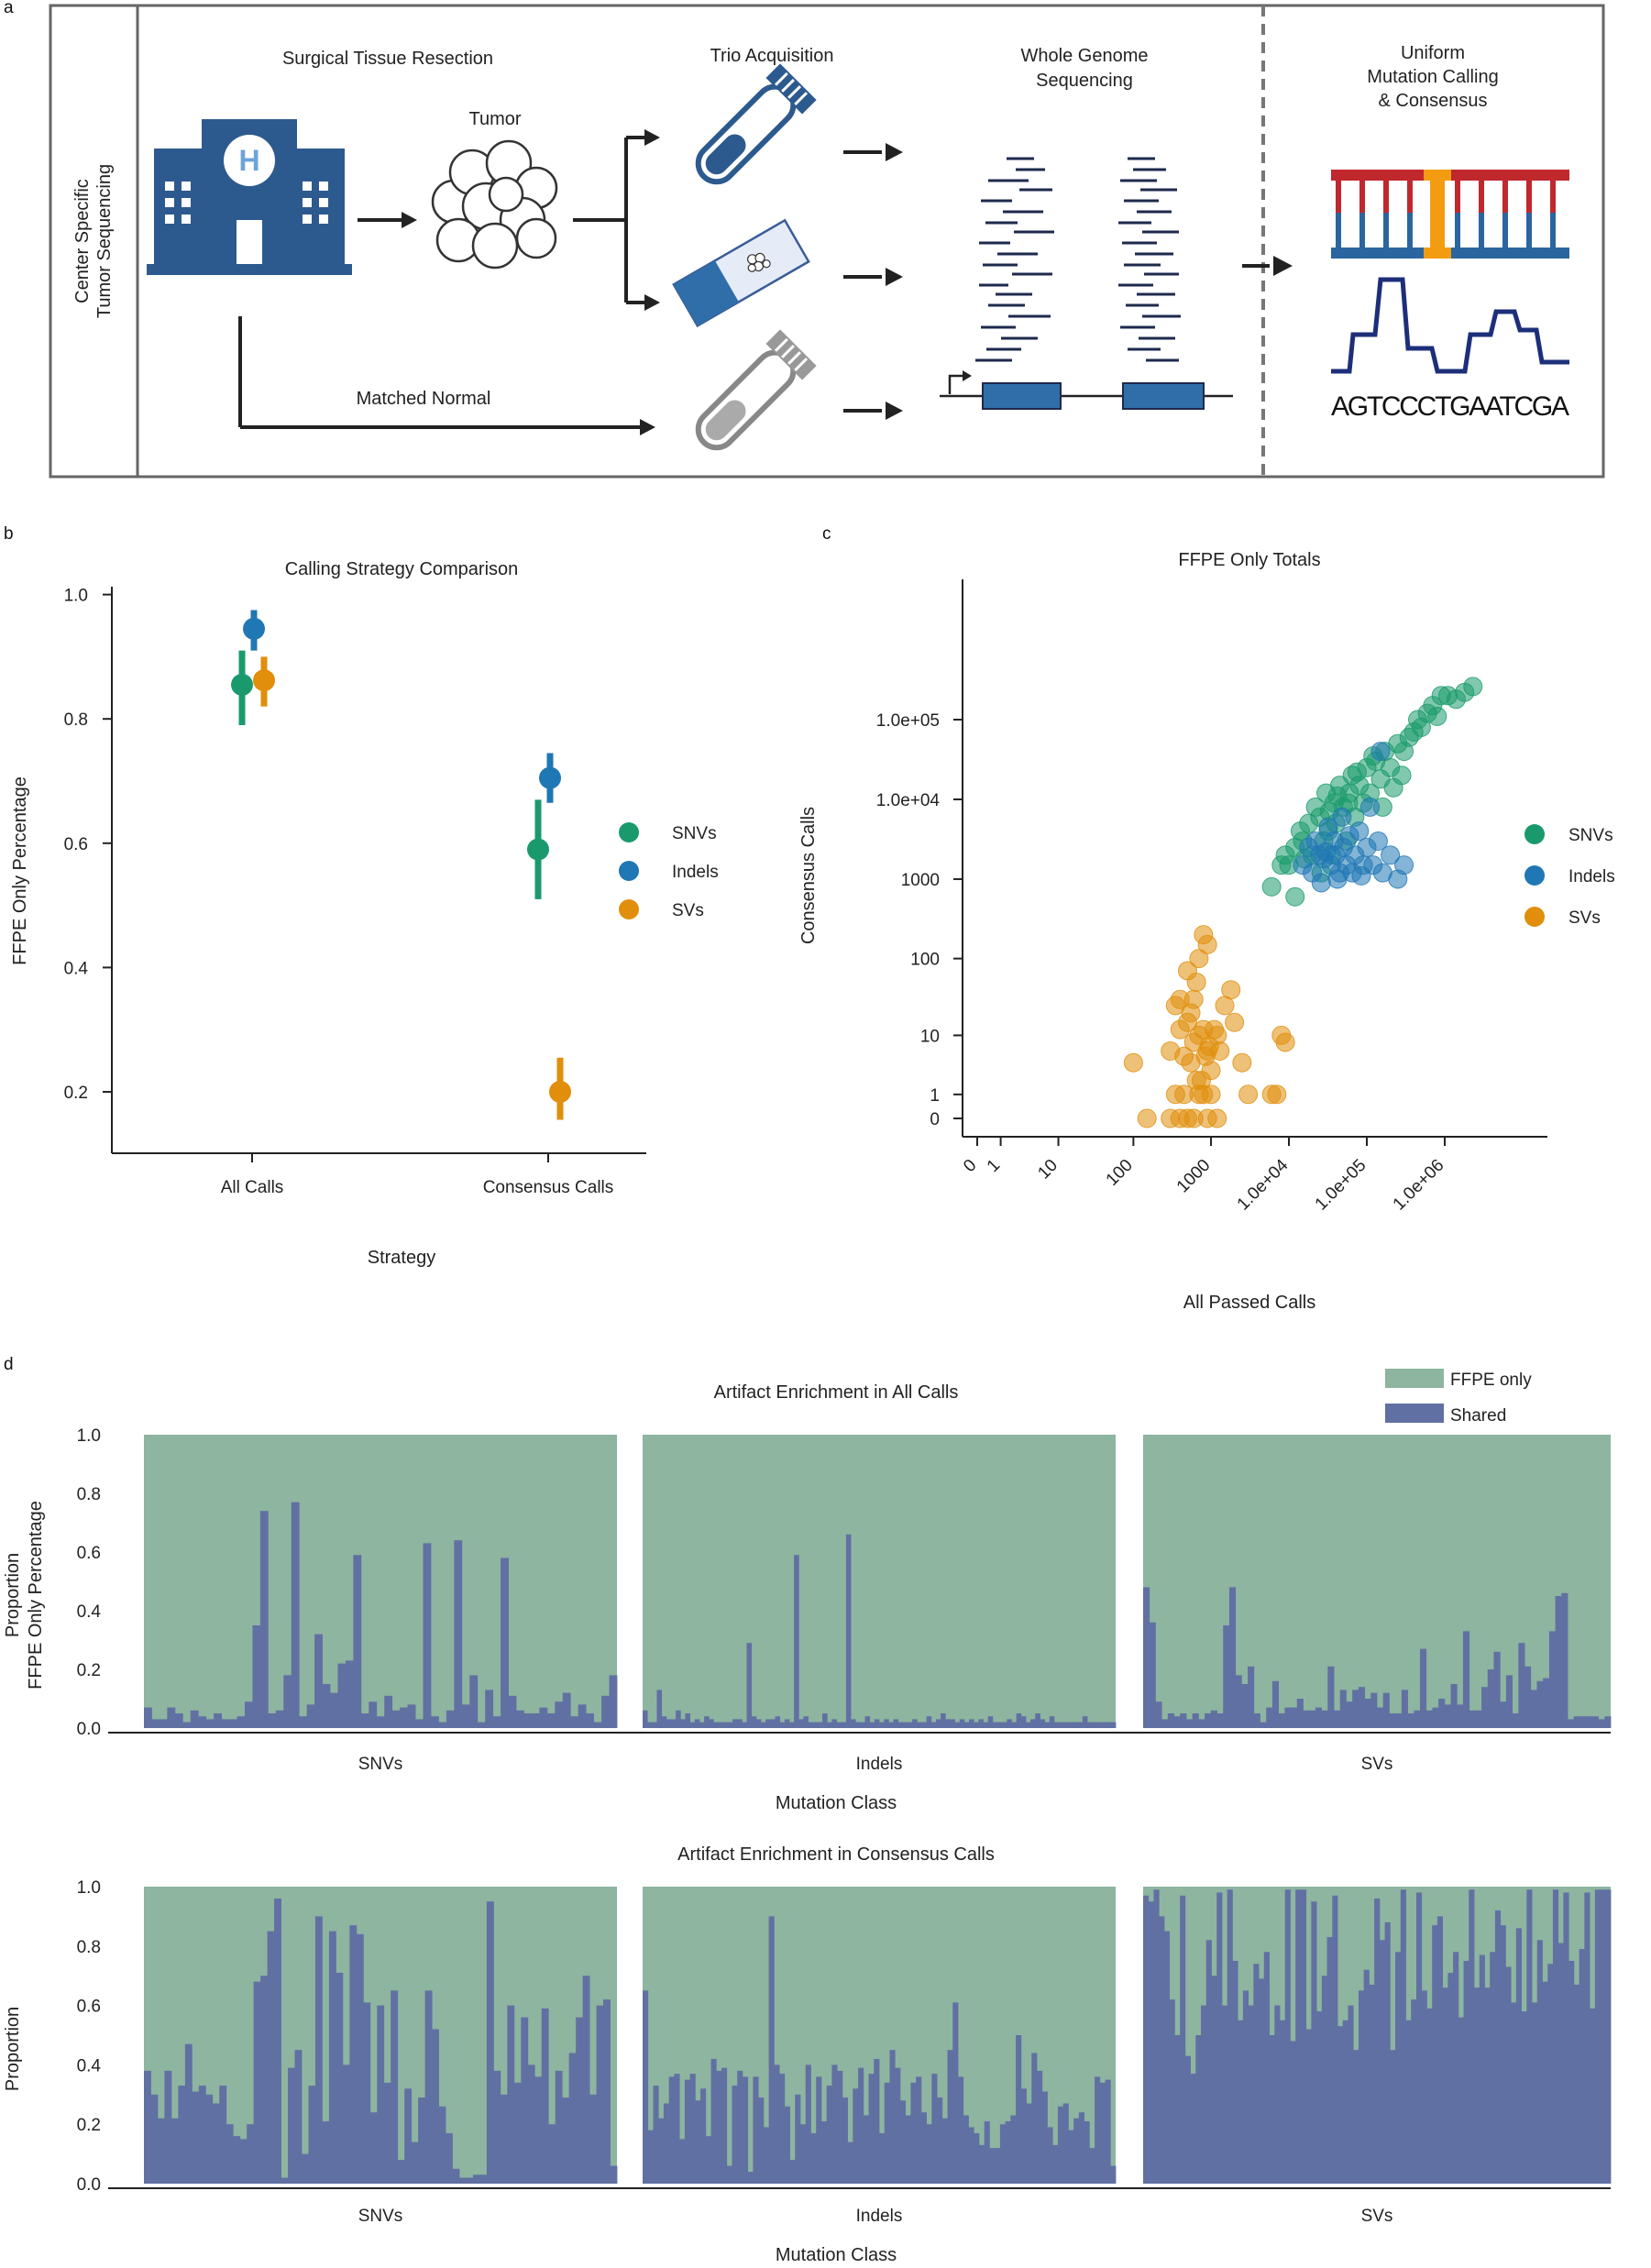  Describe the element at coordinates (1249, 560) in the screenshot. I see `panel-c-title: FFPE Only Totals` at that location.